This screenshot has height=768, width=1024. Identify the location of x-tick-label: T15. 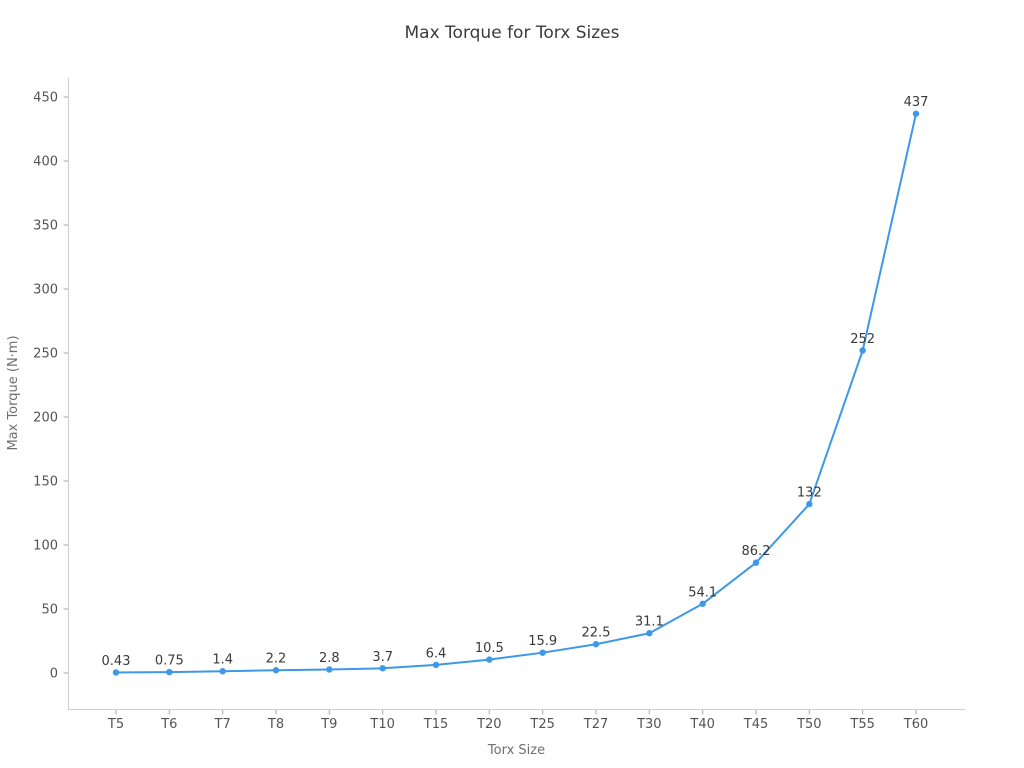
(435, 724).